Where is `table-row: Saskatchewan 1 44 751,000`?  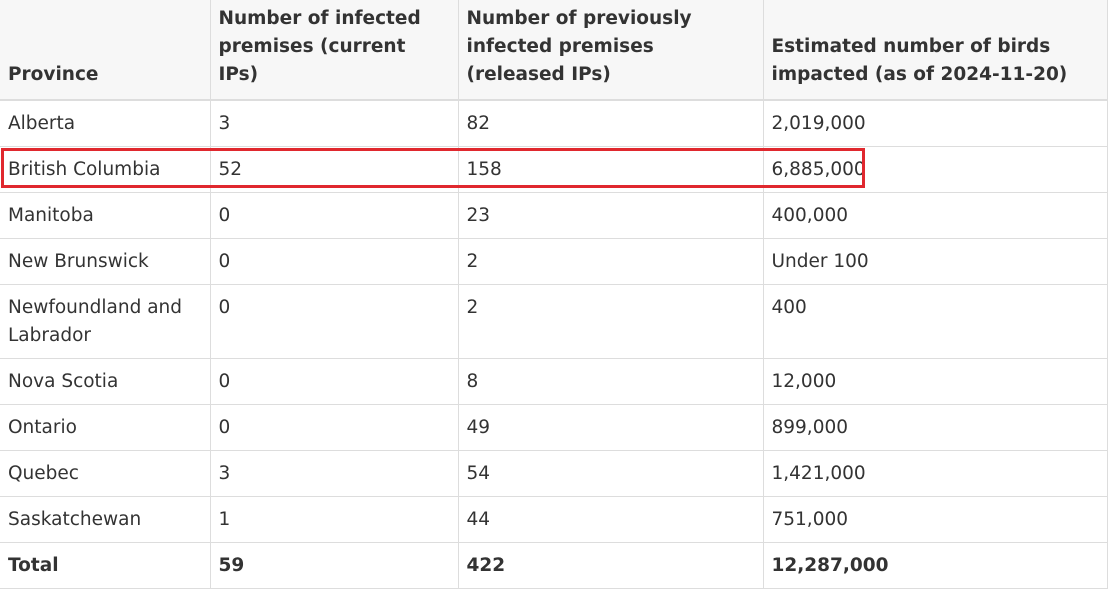 table-row: Saskatchewan 1 44 751,000 is located at coordinates (554, 519).